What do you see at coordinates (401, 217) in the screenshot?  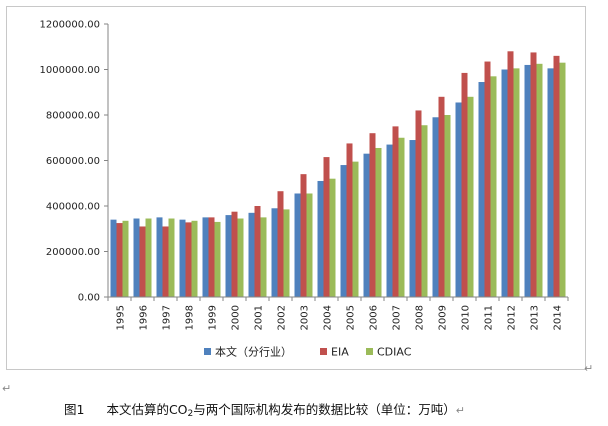 I see `bar-cdiac-2007` at bounding box center [401, 217].